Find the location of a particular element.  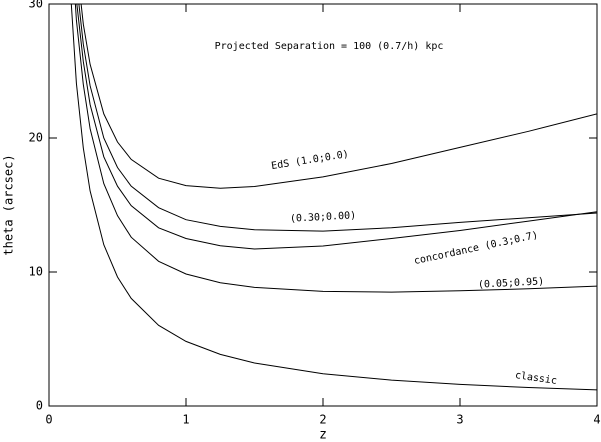

curve-label: EdS (1.0;0.0) is located at coordinates (310, 160).